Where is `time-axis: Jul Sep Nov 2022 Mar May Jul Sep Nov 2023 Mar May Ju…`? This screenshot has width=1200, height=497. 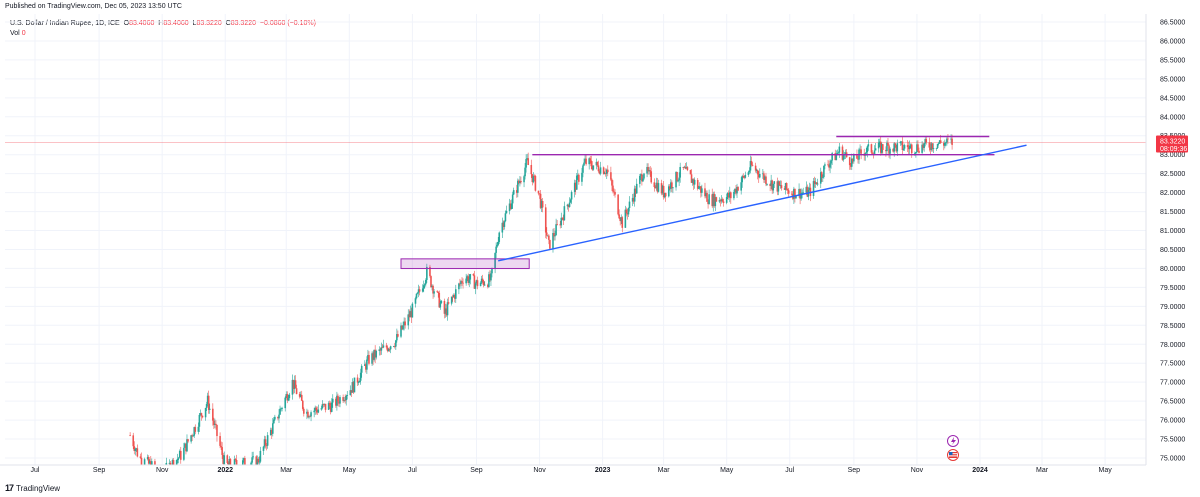 time-axis: Jul Sep Nov 2022 Mar May Jul Sep Nov 2023 Mar May Ju… is located at coordinates (573, 469).